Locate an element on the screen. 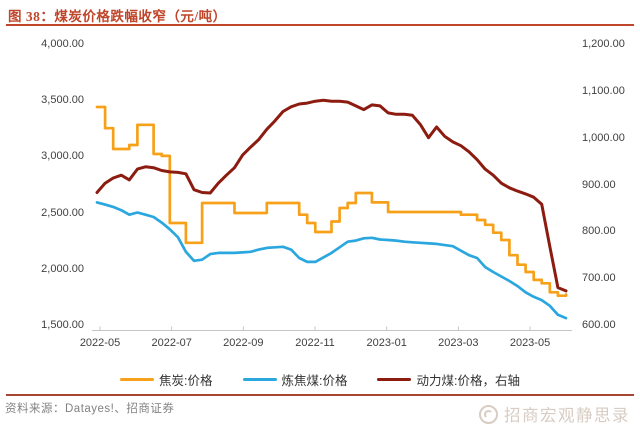 The image size is (640, 443). legend-item-thermal-coal: 动力煤:价格，右轴 is located at coordinates (448, 379).